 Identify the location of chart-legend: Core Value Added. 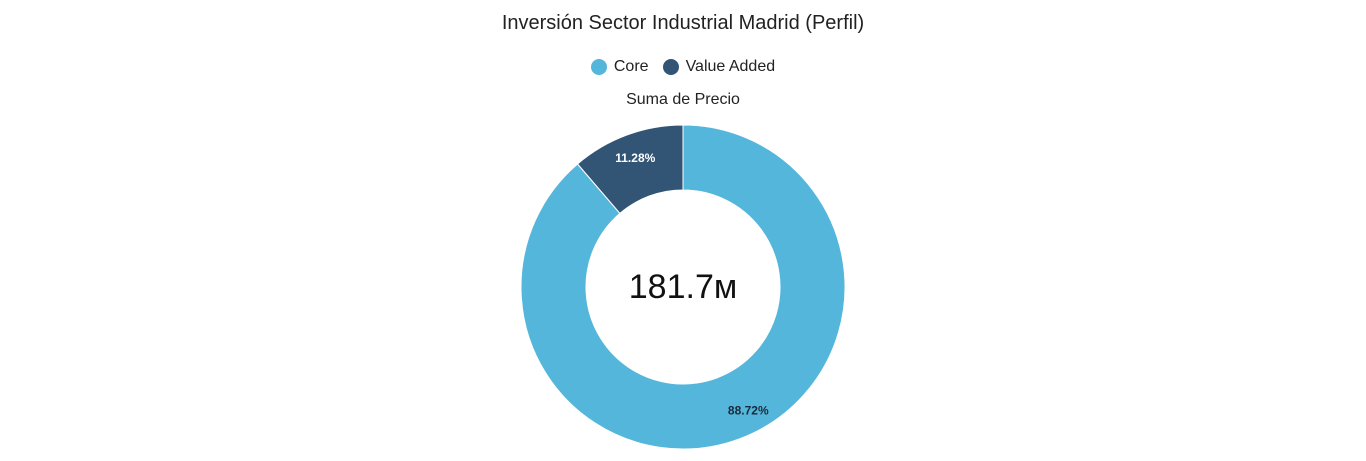
(683, 67).